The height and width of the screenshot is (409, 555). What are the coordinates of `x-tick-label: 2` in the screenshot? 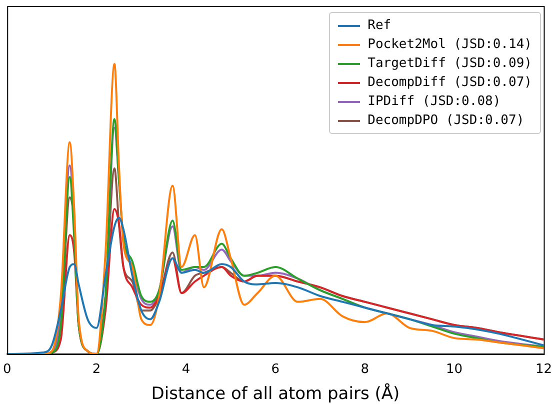 It's located at (96, 370).